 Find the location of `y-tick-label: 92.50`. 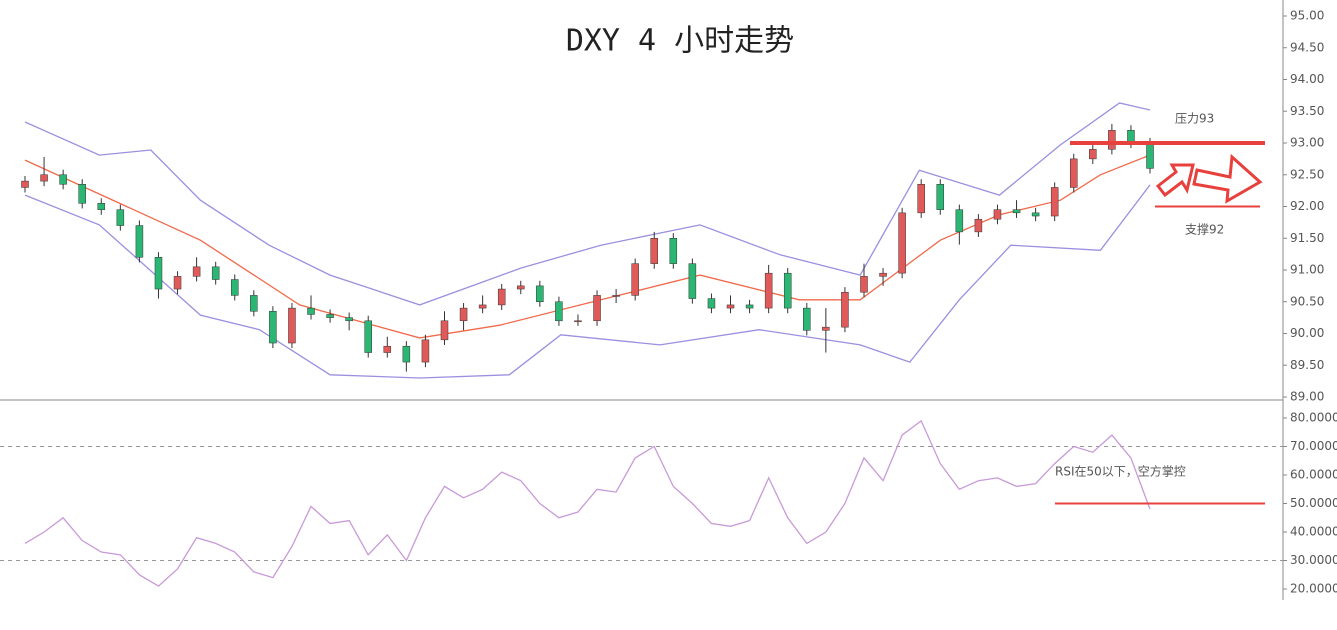

y-tick-label: 92.50 is located at coordinates (1307, 174).